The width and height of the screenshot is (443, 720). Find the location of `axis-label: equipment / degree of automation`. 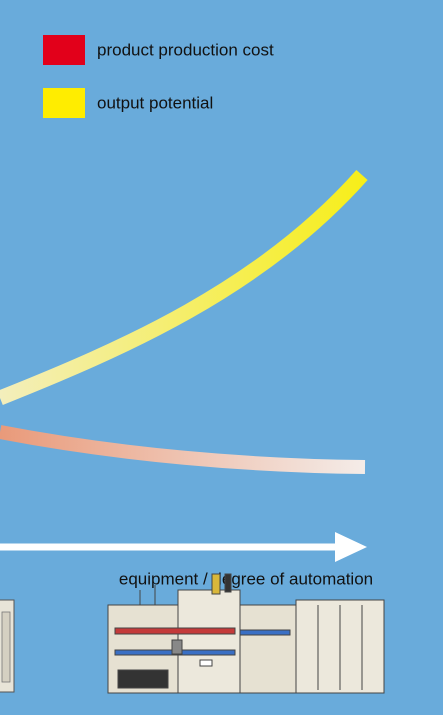

axis-label: equipment / degree of automation is located at coordinates (246, 578).